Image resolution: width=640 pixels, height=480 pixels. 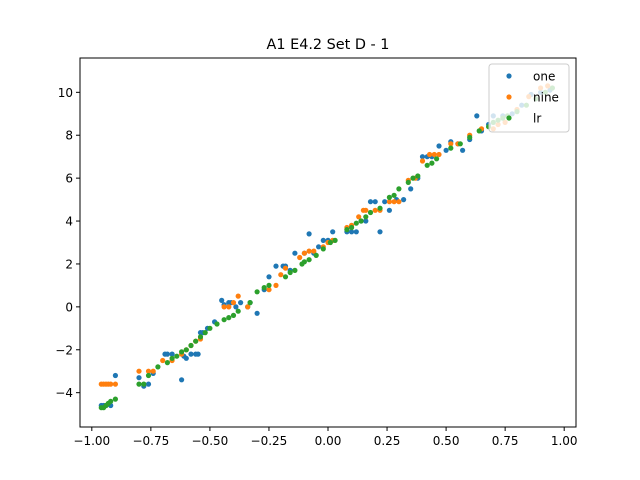 I want to click on y-axis: −4 −2 0 2 4 6 8 10, so click(x=67, y=243).